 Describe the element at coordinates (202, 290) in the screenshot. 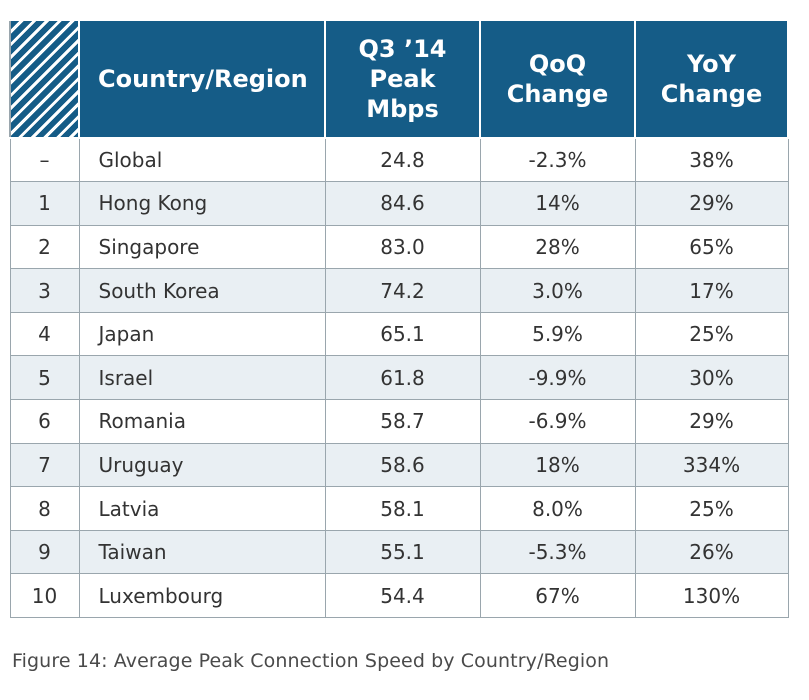

I see `country-cell: South Korea` at that location.